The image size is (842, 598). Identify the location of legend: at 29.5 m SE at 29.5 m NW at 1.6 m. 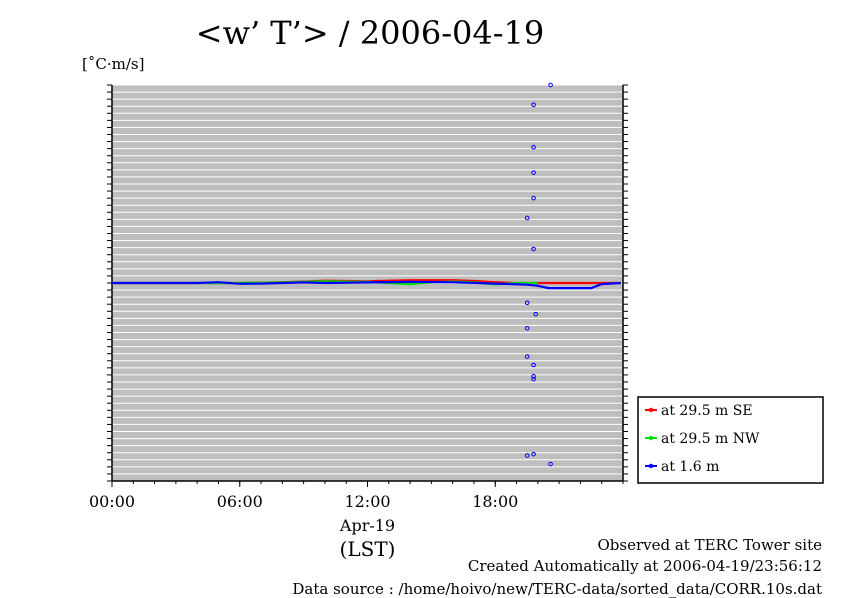
(730, 440).